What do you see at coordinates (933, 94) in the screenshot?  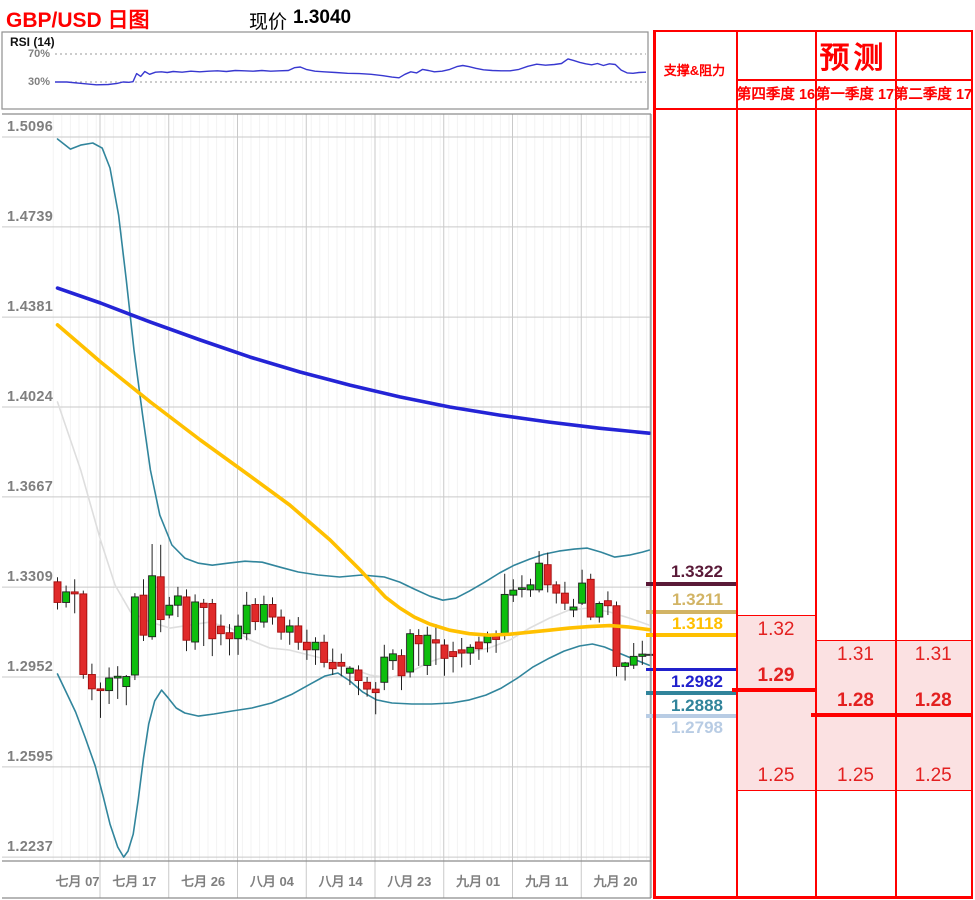 I see `quarter-header-3: 第二季度 17` at bounding box center [933, 94].